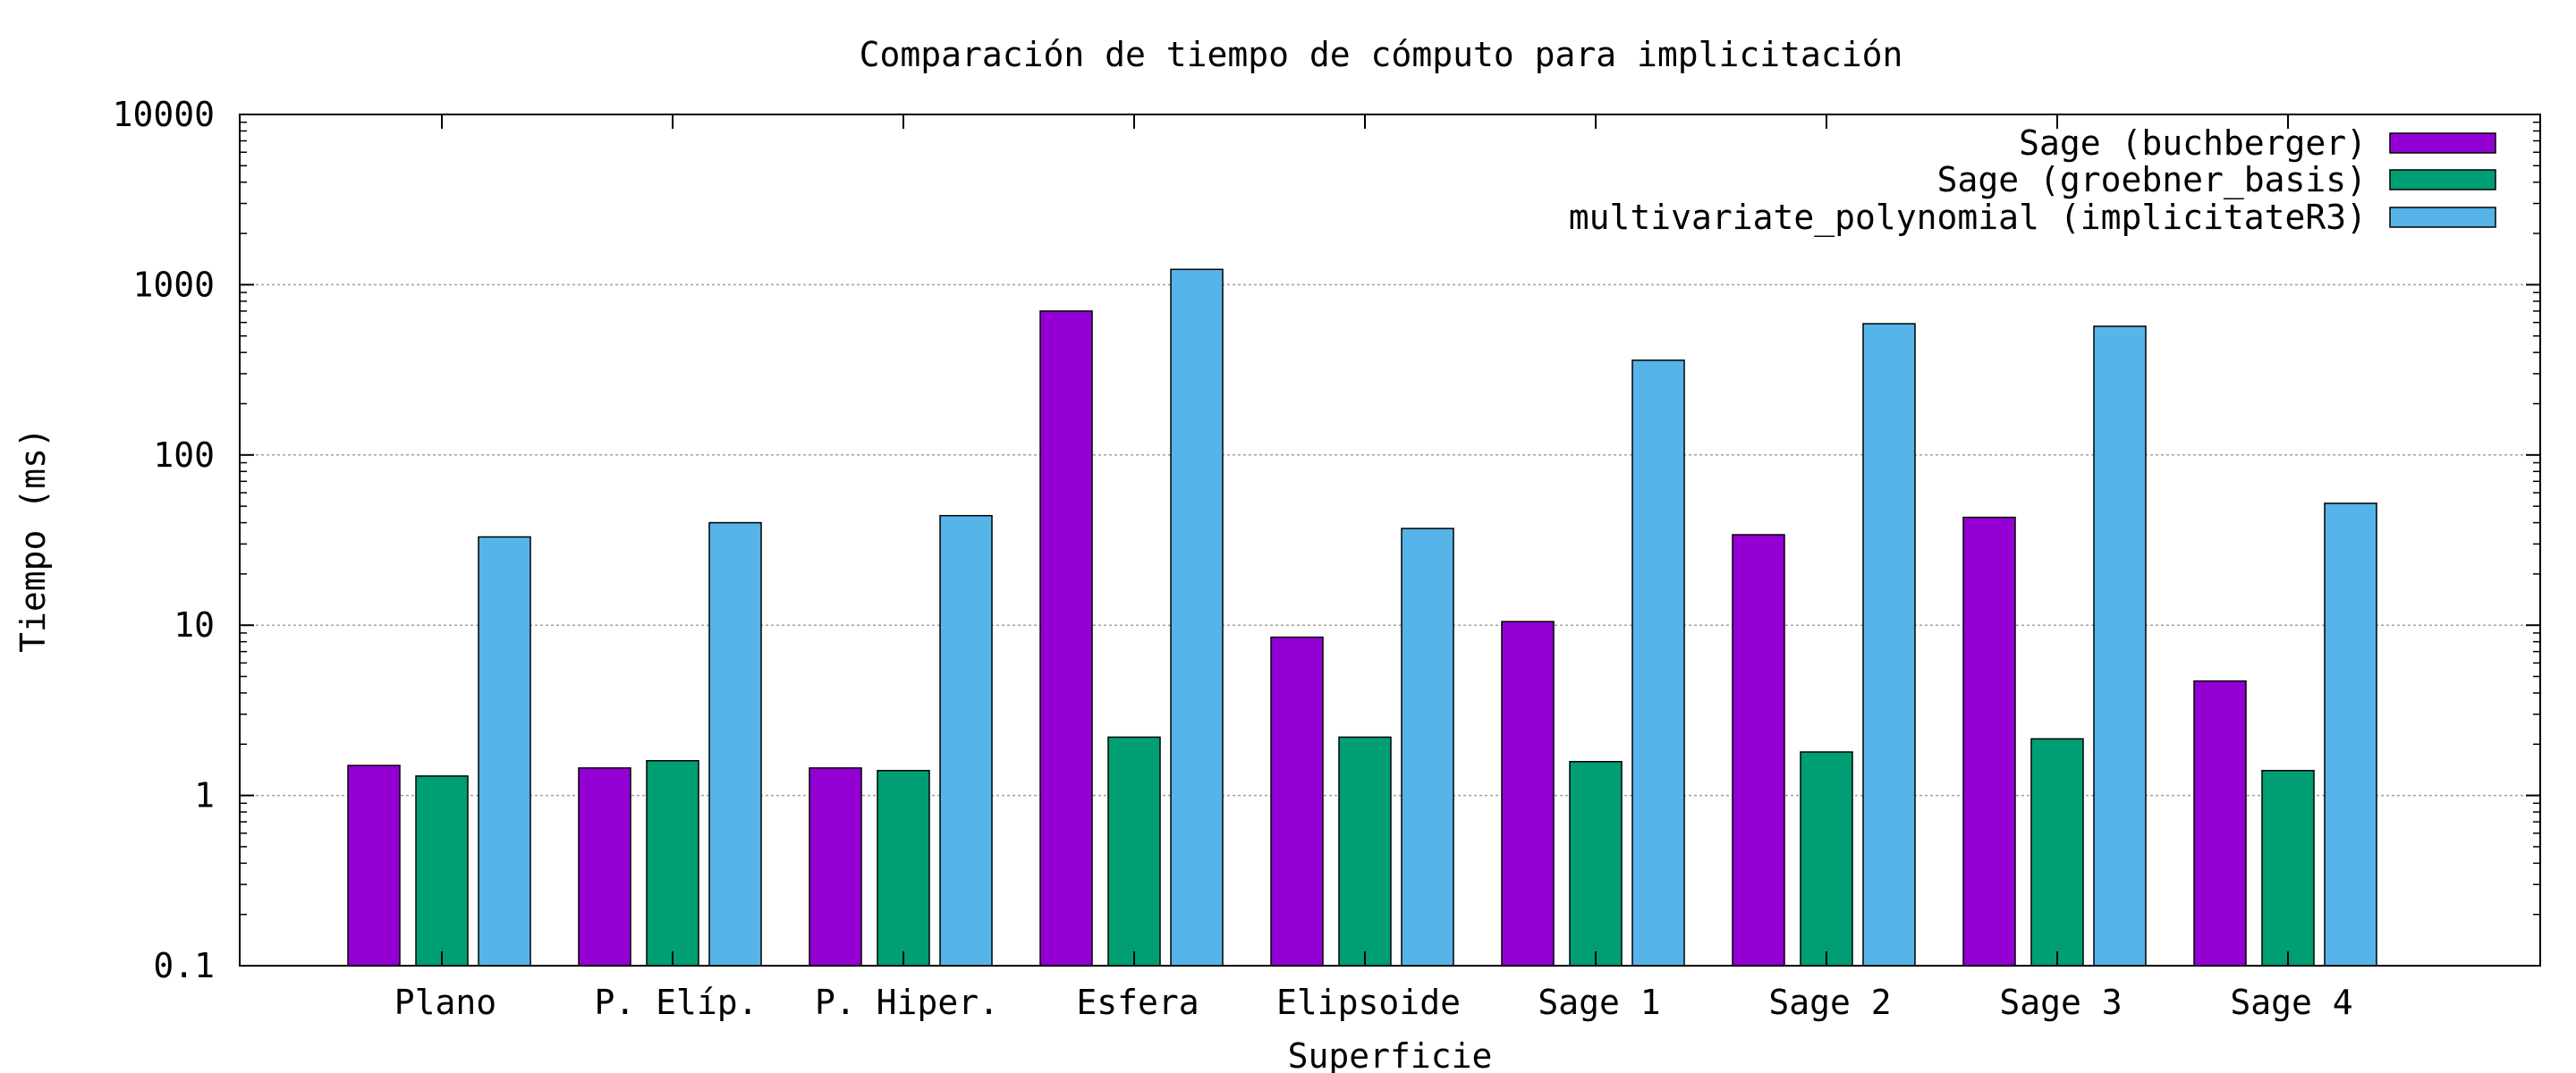 This screenshot has width=2576, height=1073. Describe the element at coordinates (204, 795) in the screenshot. I see `y-tick-label: 1` at that location.